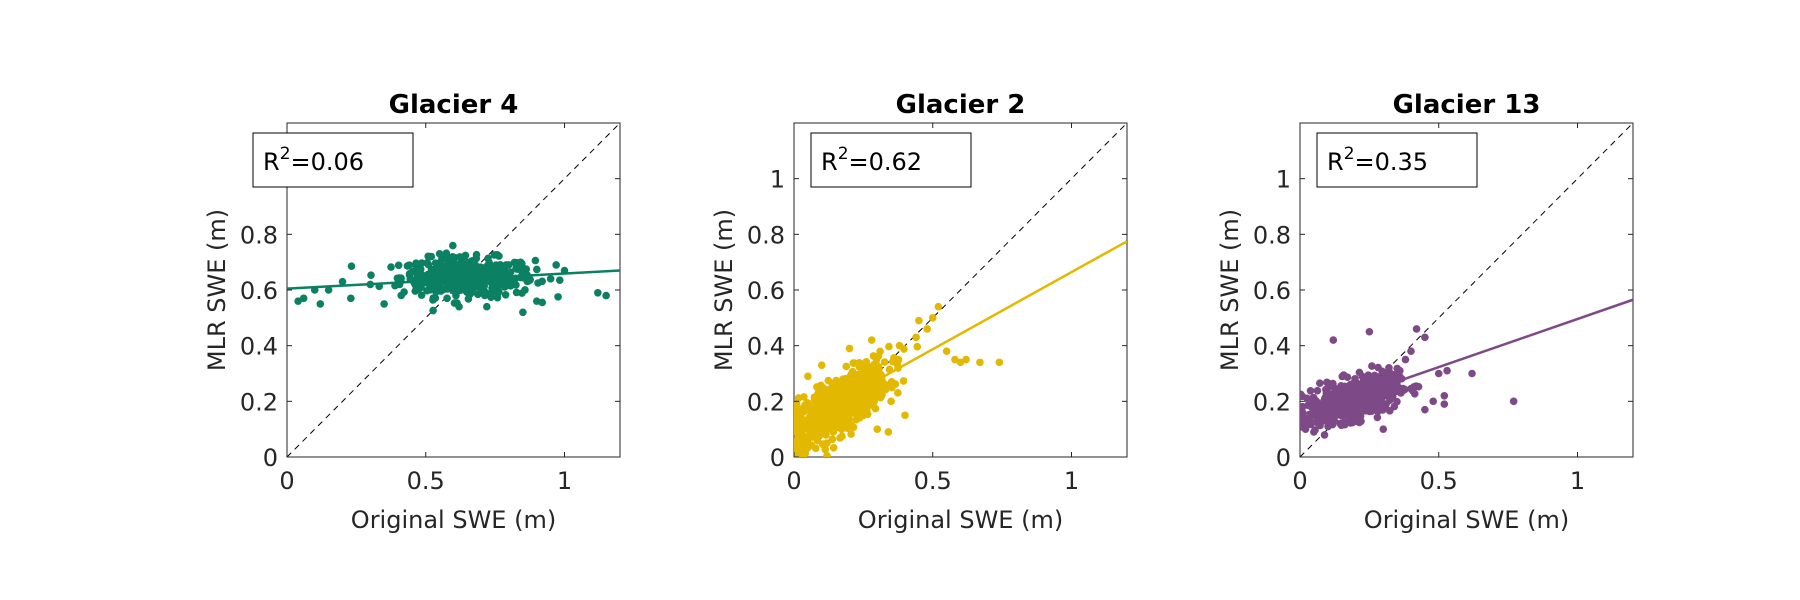 The height and width of the screenshot is (600, 1800). What do you see at coordinates (766, 235) in the screenshot?
I see `y-tick-label: 0.8` at bounding box center [766, 235].